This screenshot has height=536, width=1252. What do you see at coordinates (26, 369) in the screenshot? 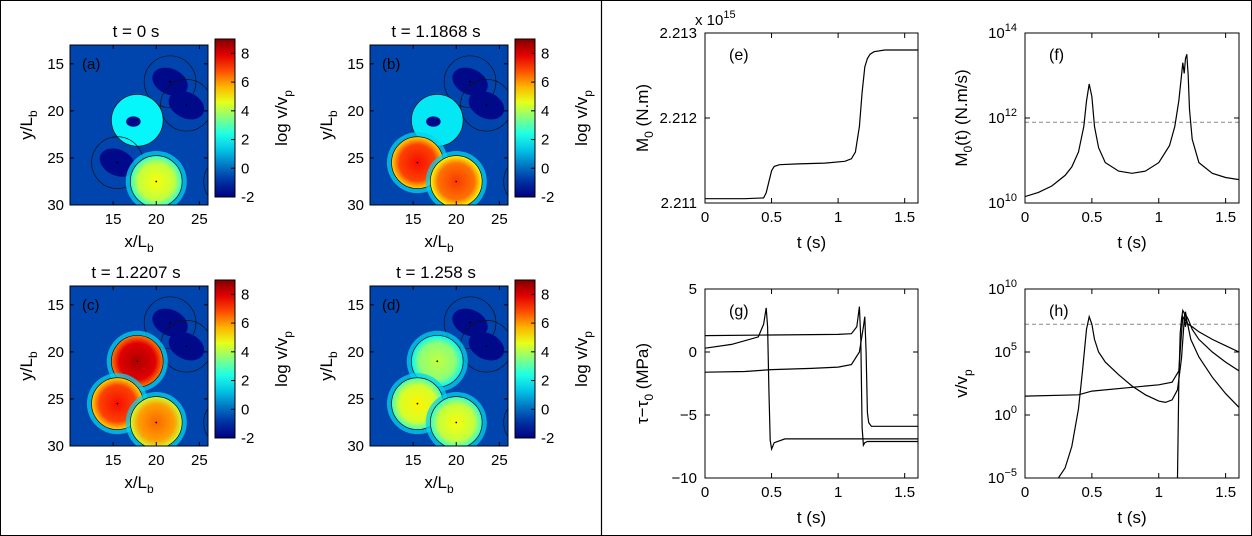
I see `y-axis-label-main: y/L` at bounding box center [26, 369].